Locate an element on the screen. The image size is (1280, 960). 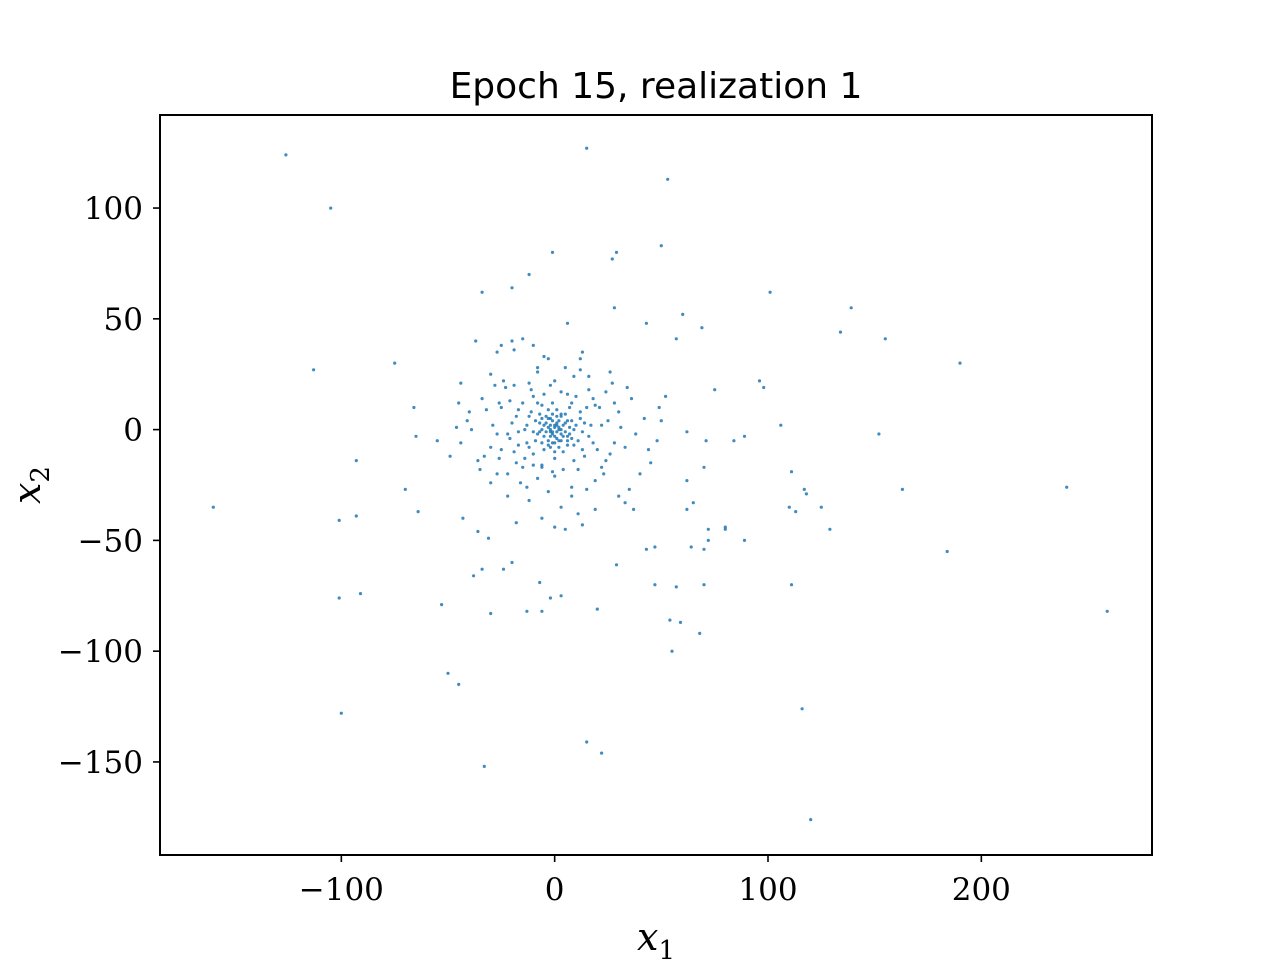
x-axis-label: x1 is located at coordinates (656, 937).